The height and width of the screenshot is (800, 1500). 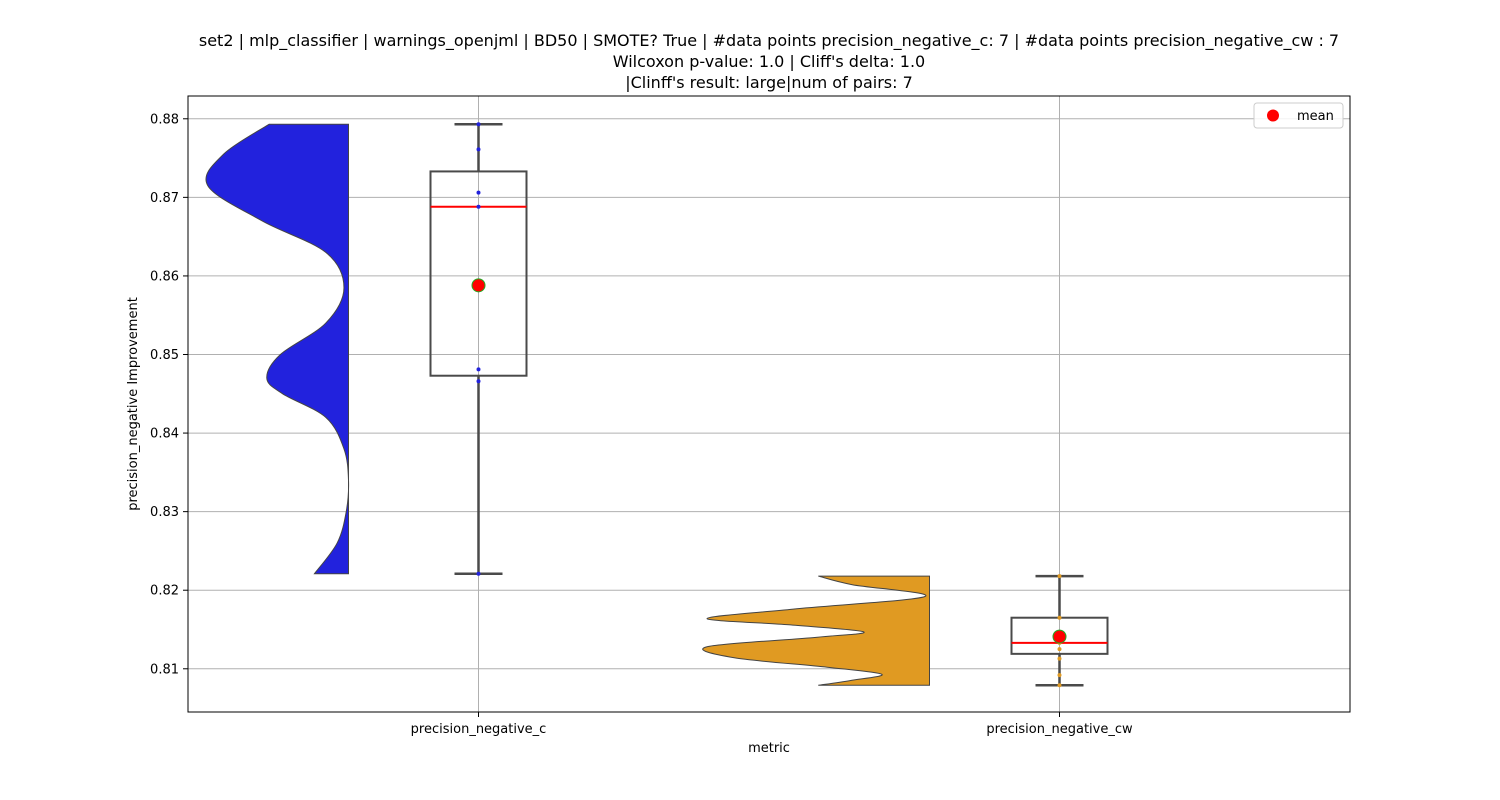 I want to click on x-axis-label: metric, so click(x=769, y=748).